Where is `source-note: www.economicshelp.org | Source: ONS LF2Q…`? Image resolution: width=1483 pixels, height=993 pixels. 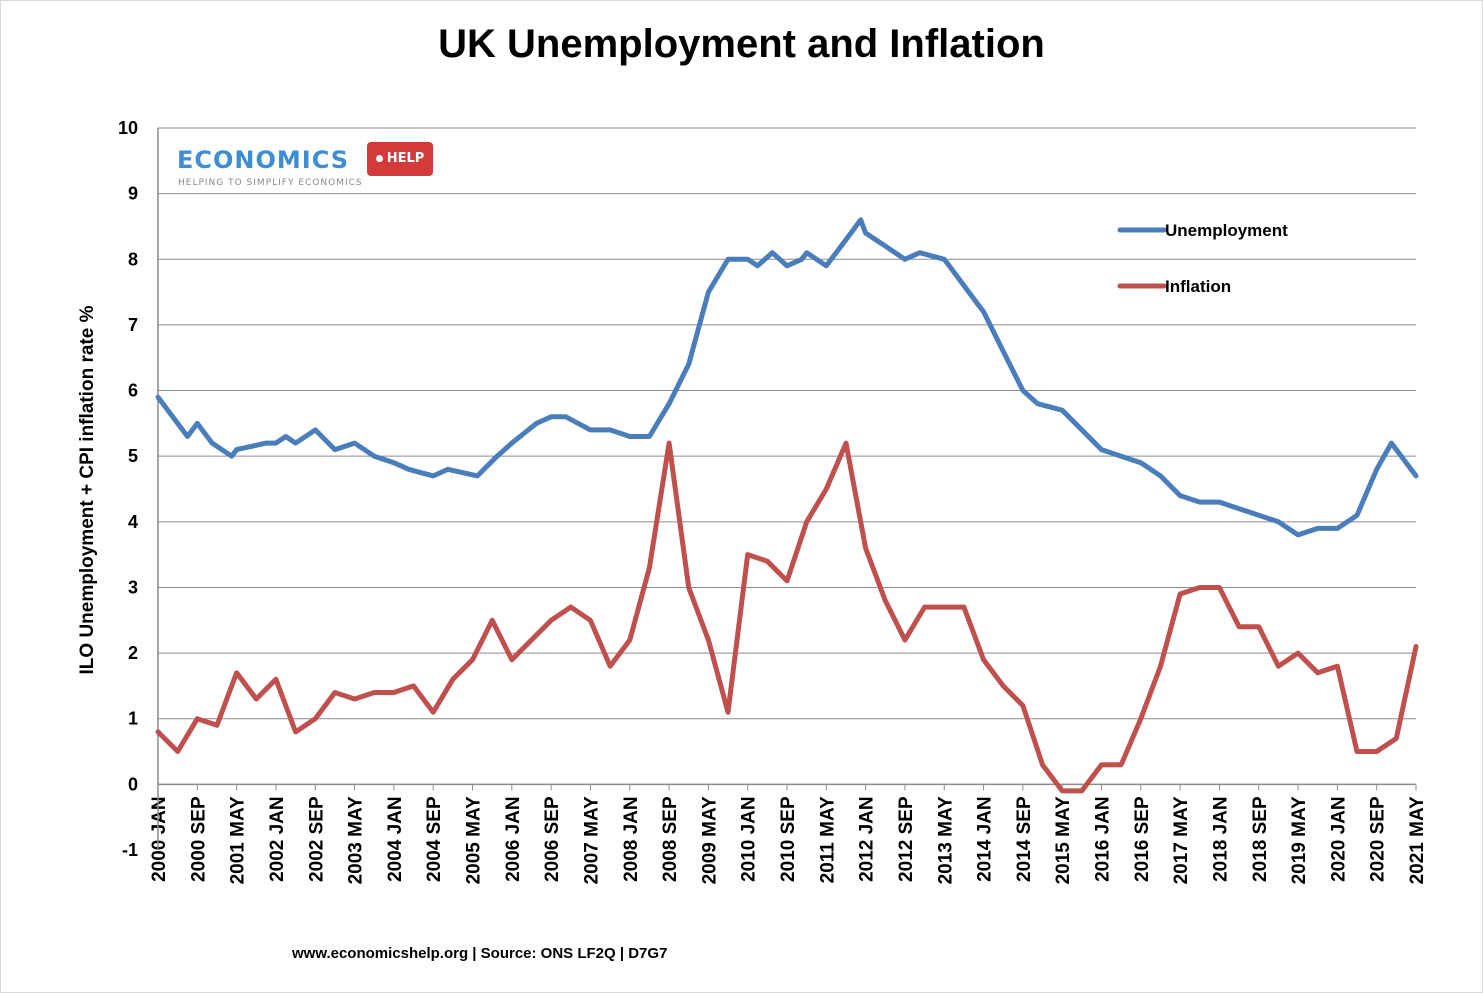
source-note: www.economicshelp.org | Source: ONS LF2Q… is located at coordinates (480, 953).